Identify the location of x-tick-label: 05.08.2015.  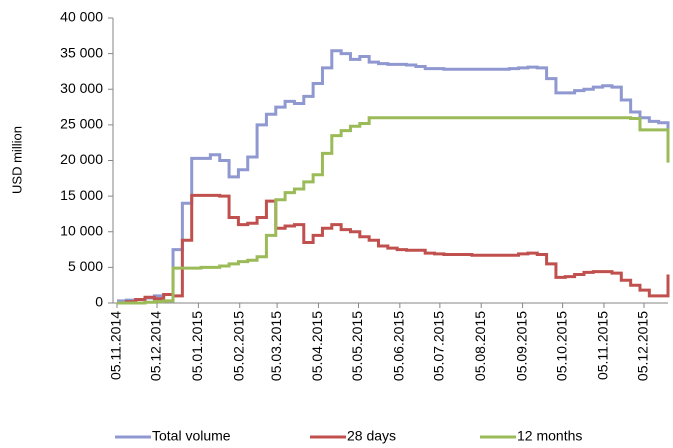
(480, 346).